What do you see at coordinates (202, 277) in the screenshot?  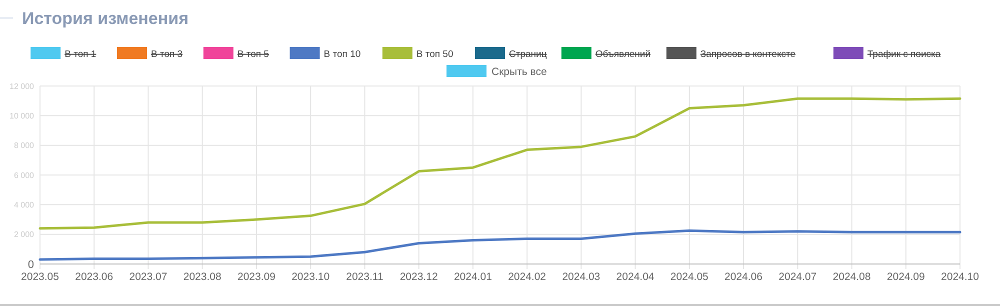 I see `x-tick-label: 2023.08` at bounding box center [202, 277].